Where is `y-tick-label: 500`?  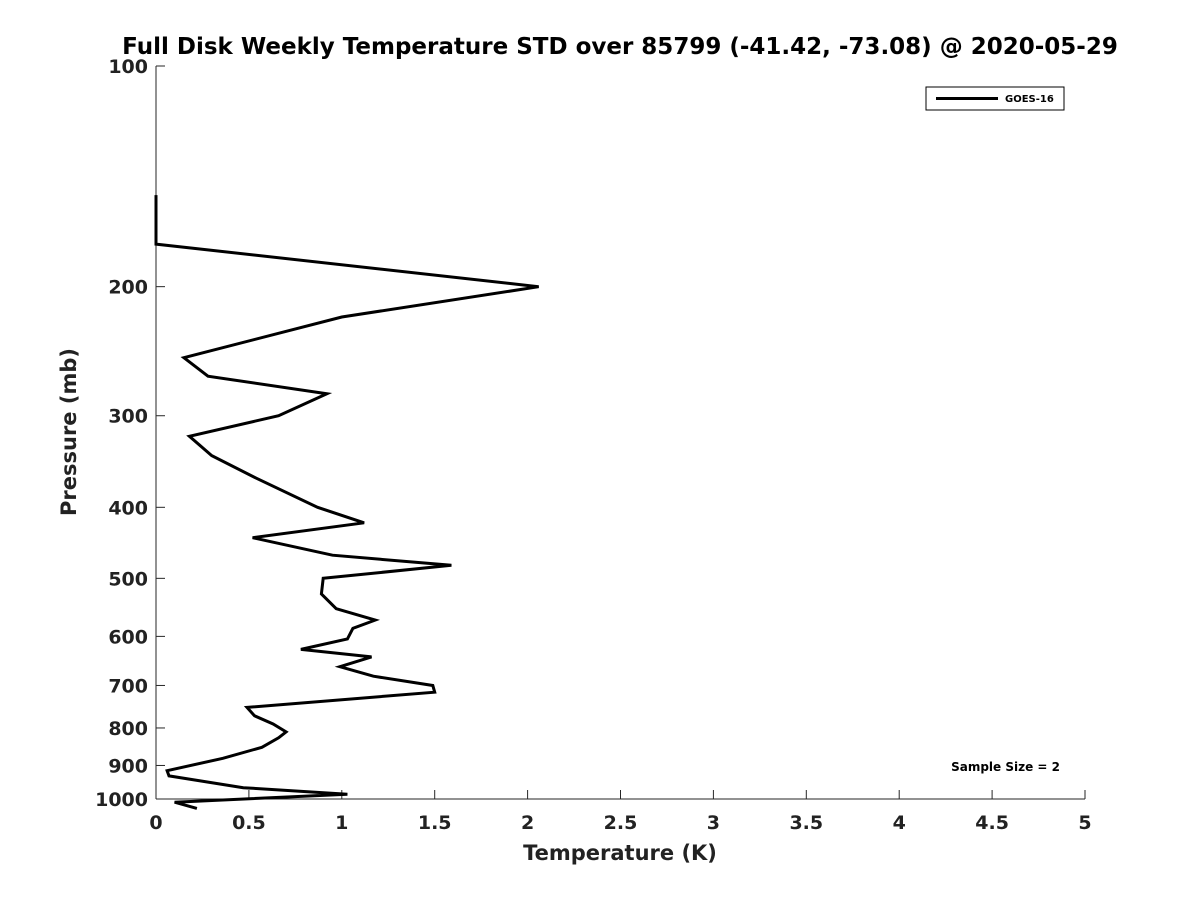 y-tick-label: 500 is located at coordinates (128, 579).